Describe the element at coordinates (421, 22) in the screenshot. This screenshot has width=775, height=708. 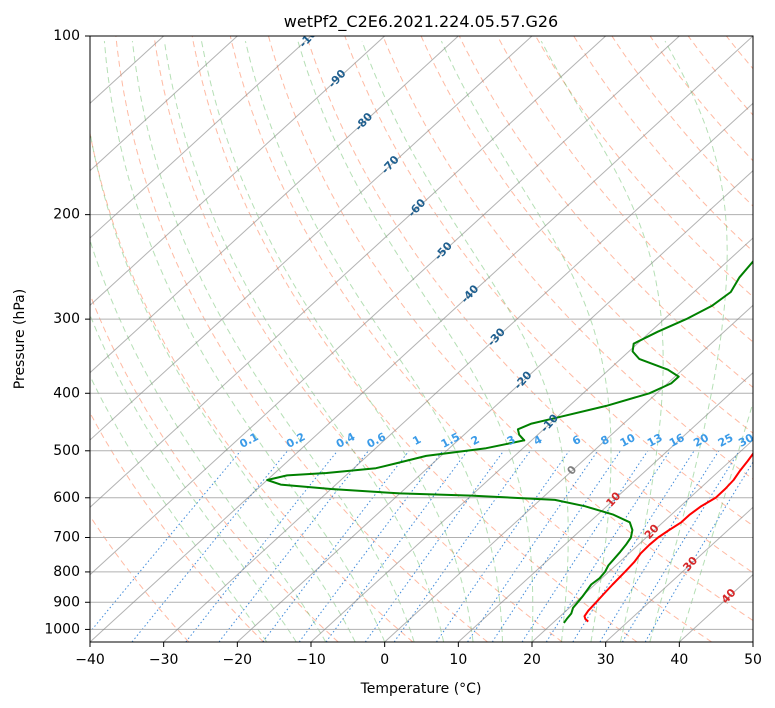
I see `chart-title: wetPf2_C2E6.2021.224.05.57.G26` at that location.